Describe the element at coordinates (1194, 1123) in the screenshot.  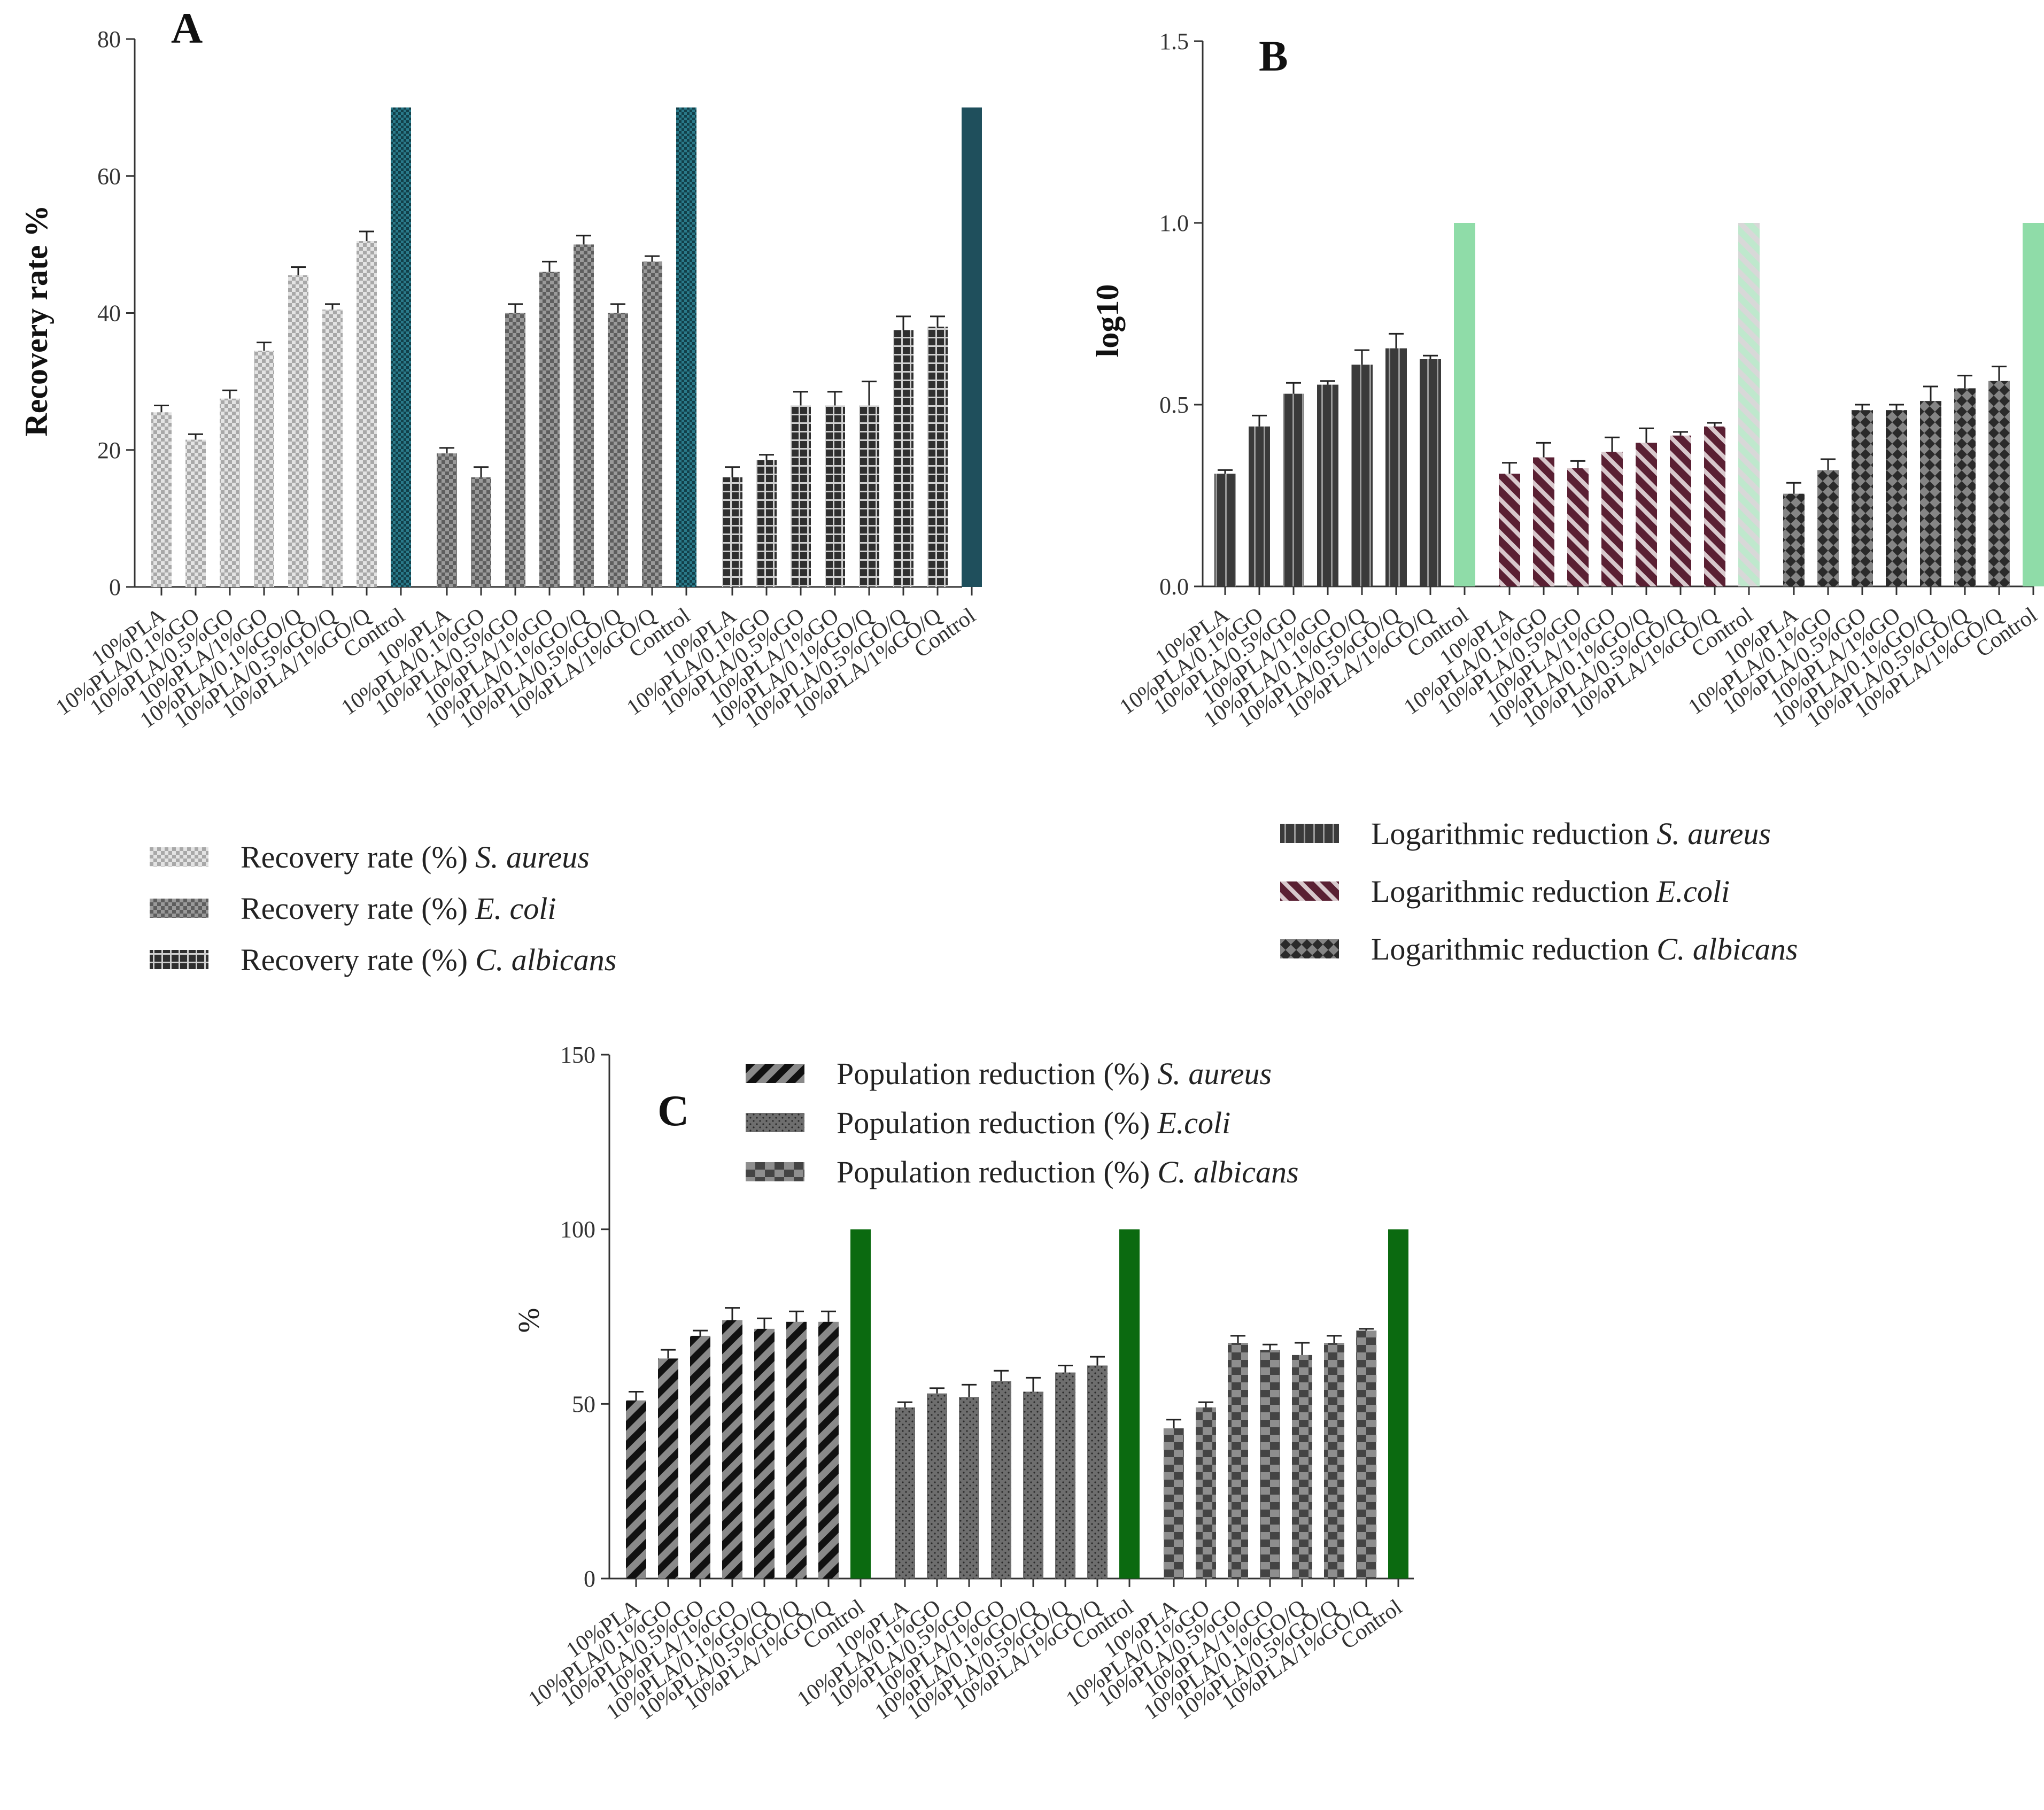
I see `legend-c-organism-e-coli: E.coli` at that location.